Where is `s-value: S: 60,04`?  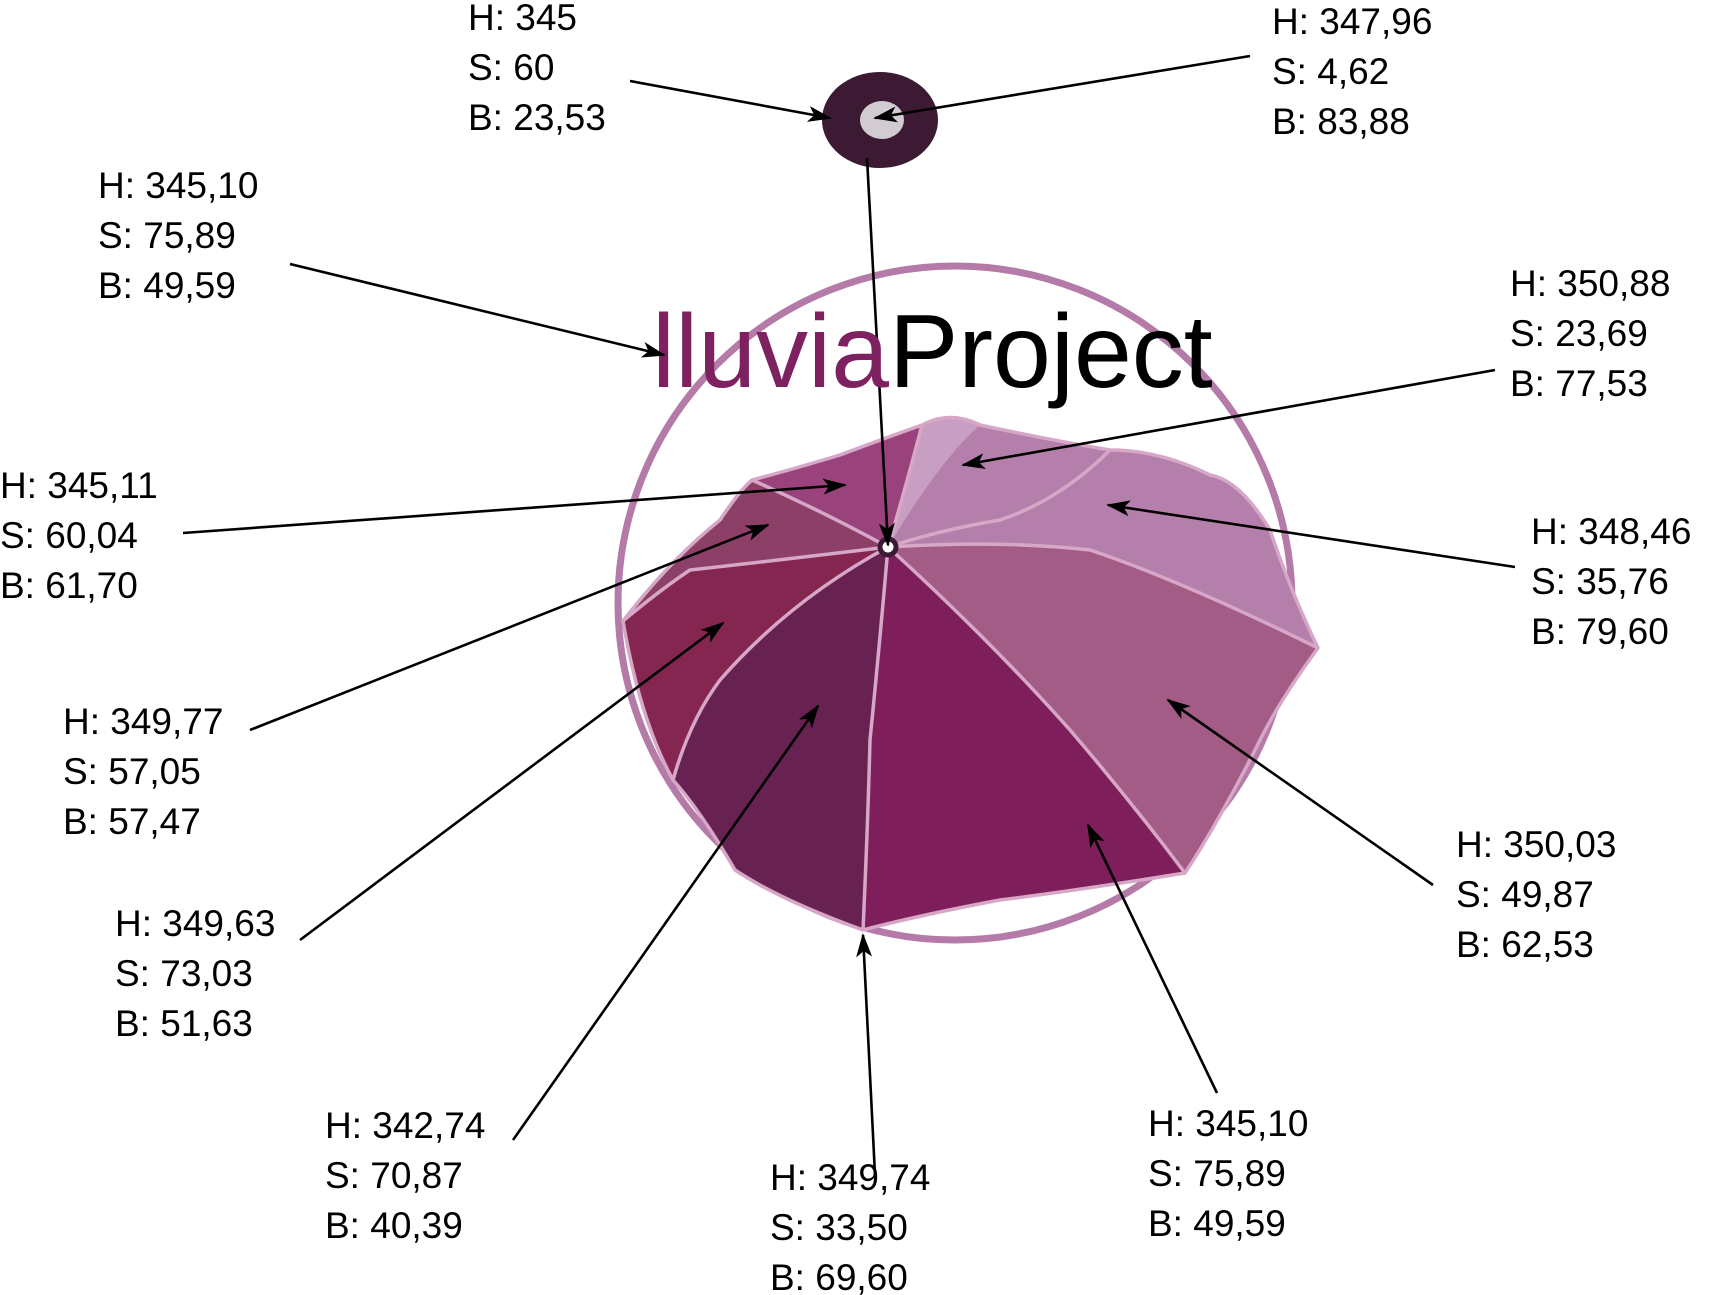
s-value: S: 60,04 is located at coordinates (69, 535).